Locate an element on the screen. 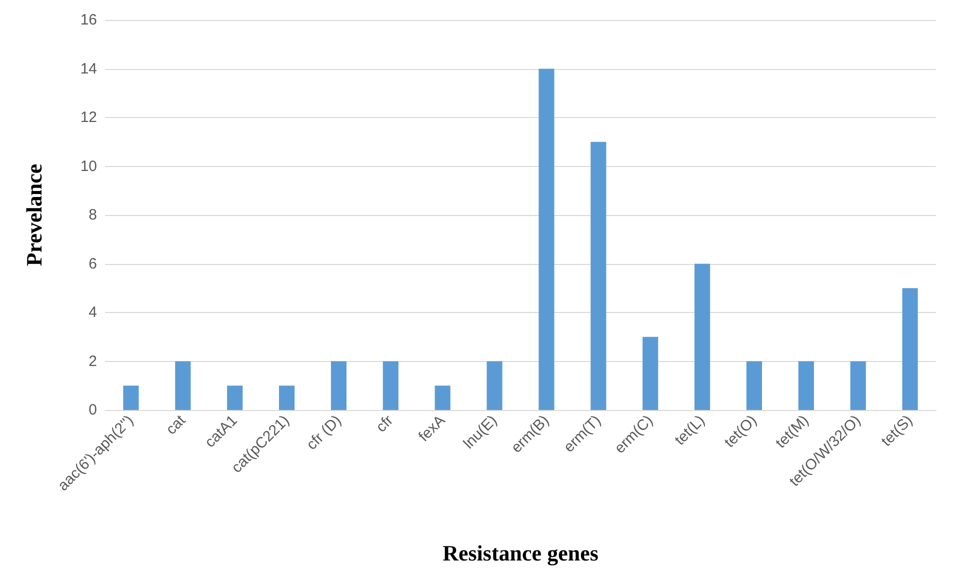  y-tick-label: 6 is located at coordinates (92, 263).